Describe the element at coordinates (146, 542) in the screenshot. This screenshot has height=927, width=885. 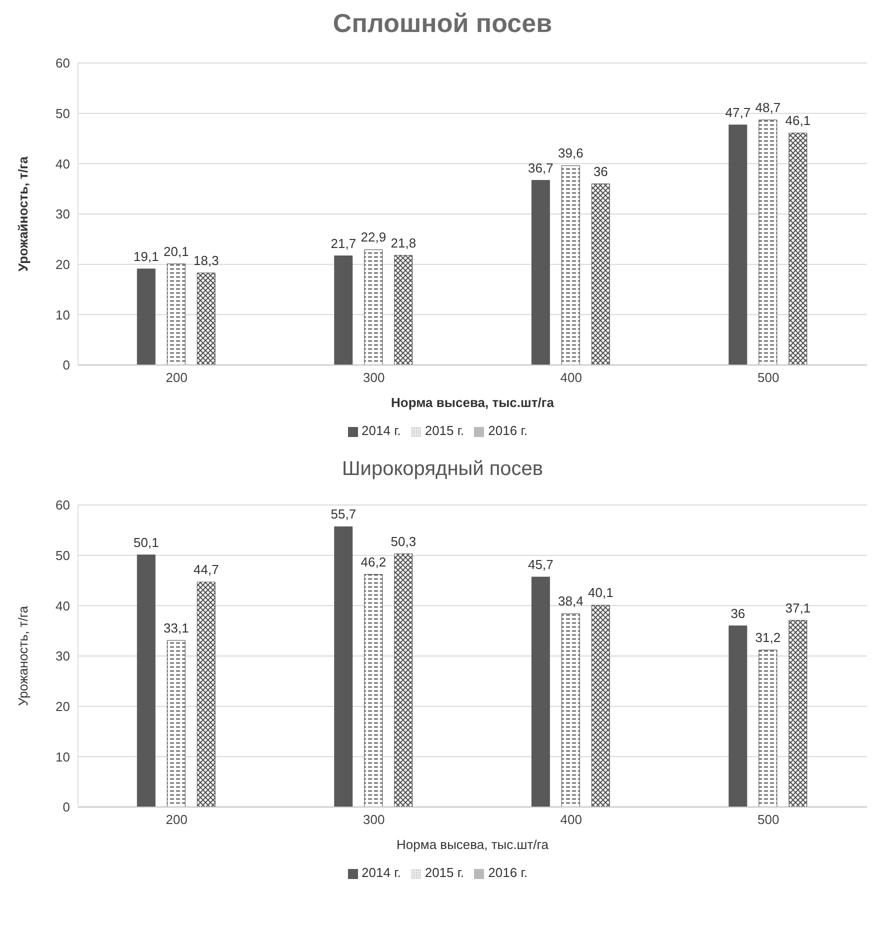
I see `data-label: 50,1` at that location.